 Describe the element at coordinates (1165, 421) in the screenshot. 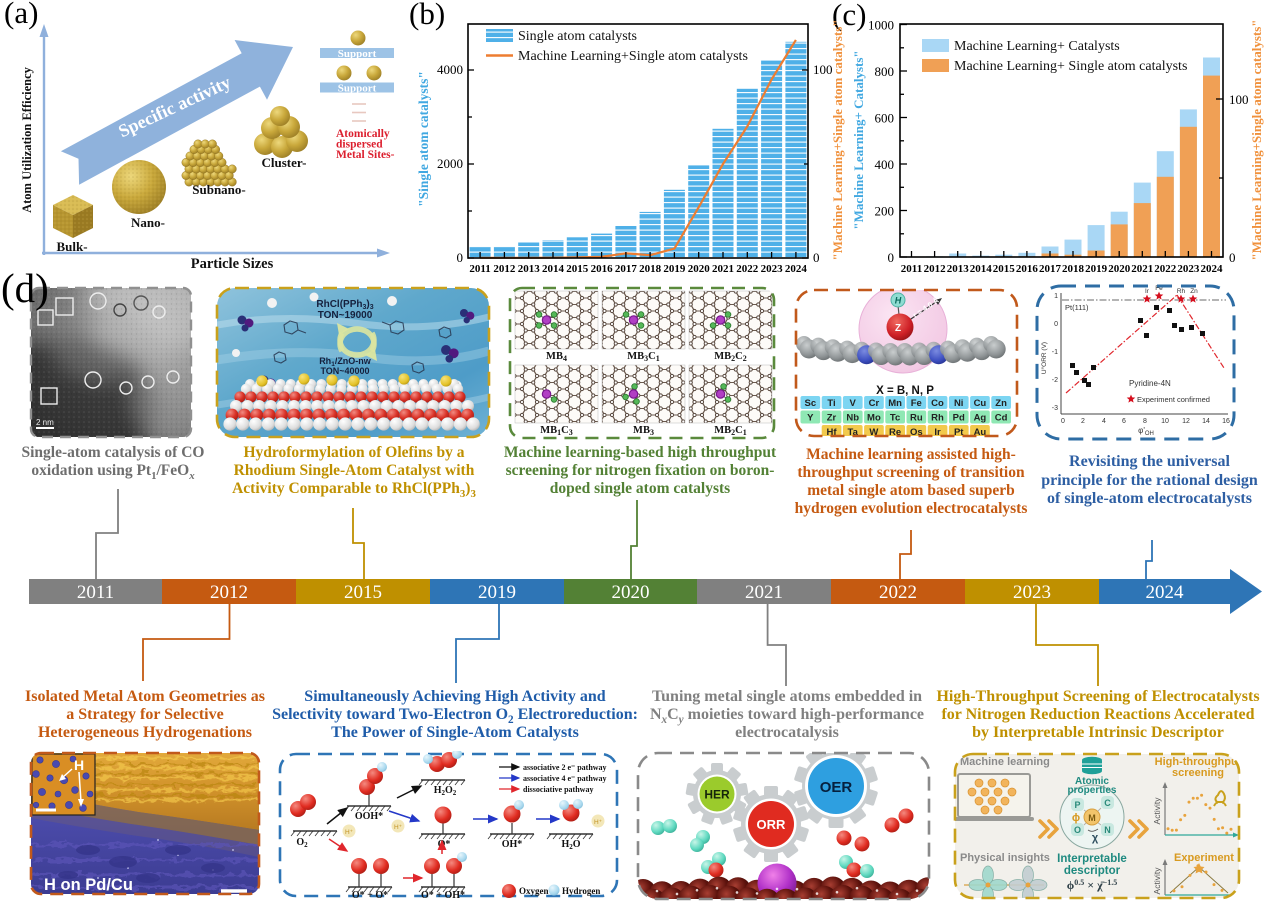

I see `svg-text: 10` at that location.